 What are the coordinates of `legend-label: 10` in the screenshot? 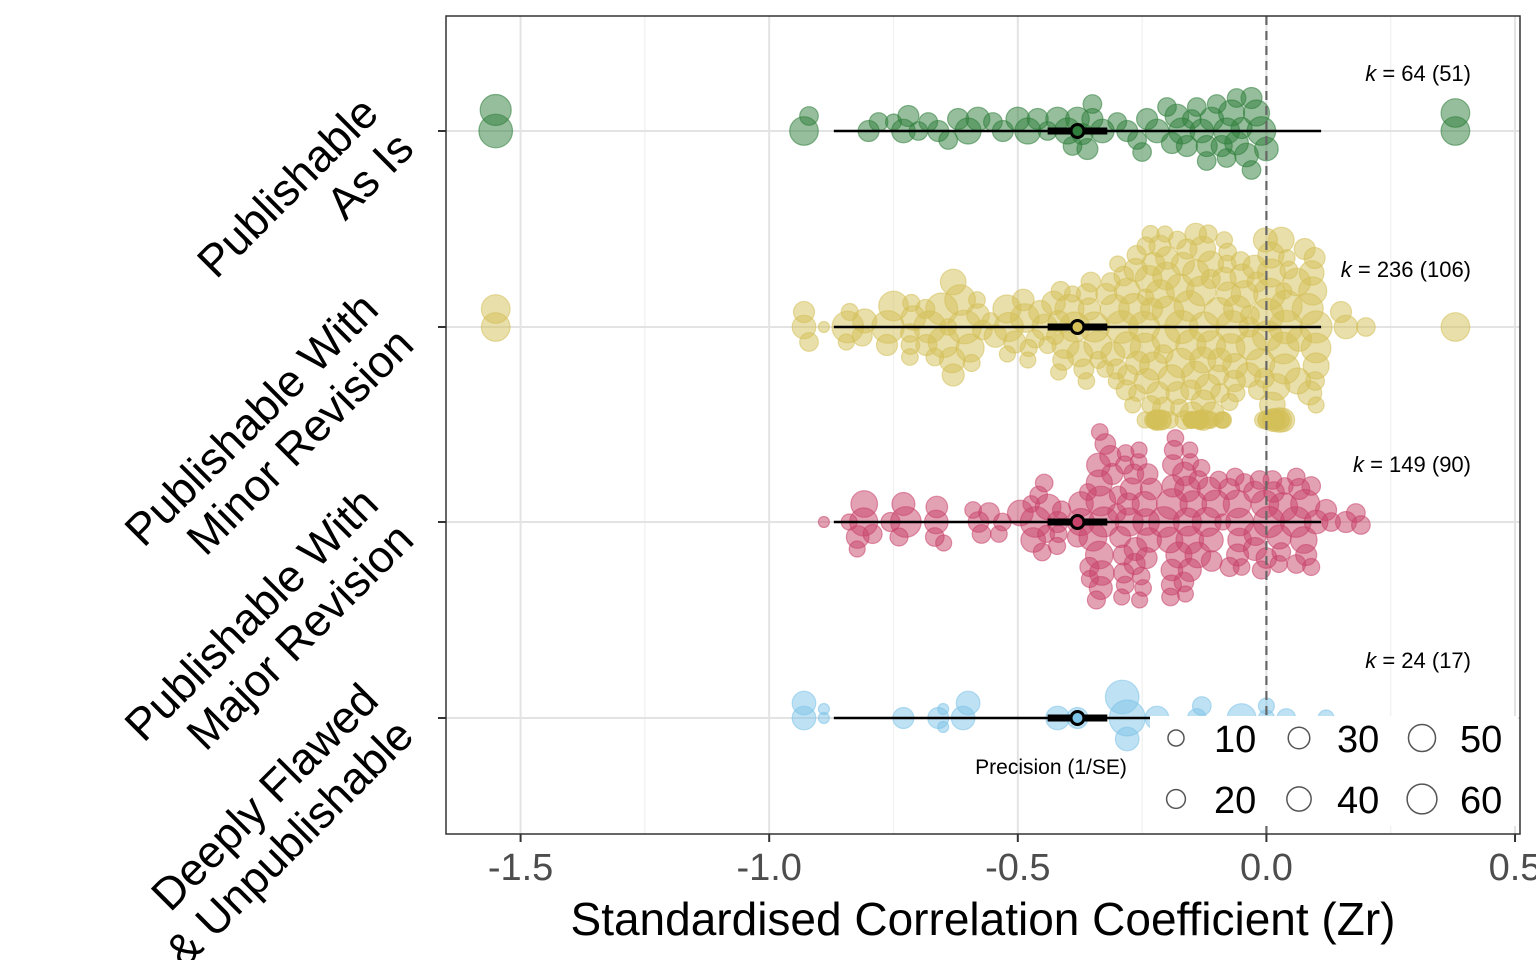 It's located at (1235, 740).